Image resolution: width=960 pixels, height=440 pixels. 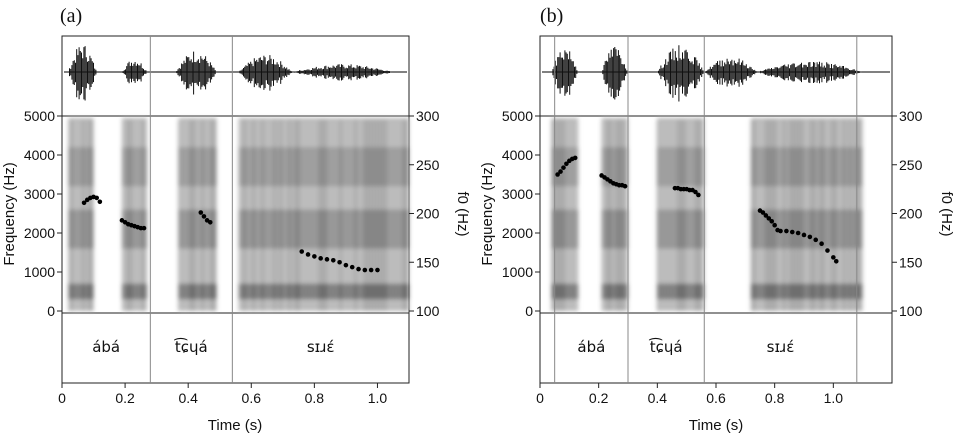 What do you see at coordinates (43, 213) in the screenshot?
I see `panel-a-y-ticks: 0 1000 2000 3000 4000 5000` at bounding box center [43, 213].